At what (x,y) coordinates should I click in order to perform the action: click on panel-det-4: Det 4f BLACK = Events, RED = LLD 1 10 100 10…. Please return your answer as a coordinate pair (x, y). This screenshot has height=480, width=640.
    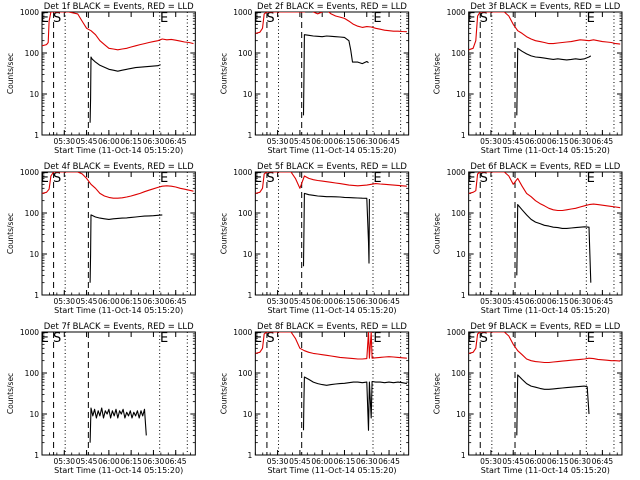
    Looking at the image, I should click on (101, 238).